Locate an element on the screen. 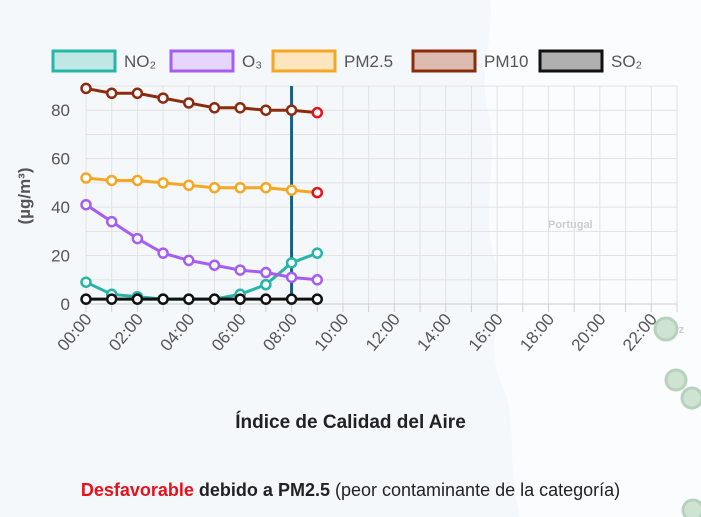 Image resolution: width=701 pixels, height=517 pixels. y-axis-label: (µg/m³) is located at coordinates (24, 195).